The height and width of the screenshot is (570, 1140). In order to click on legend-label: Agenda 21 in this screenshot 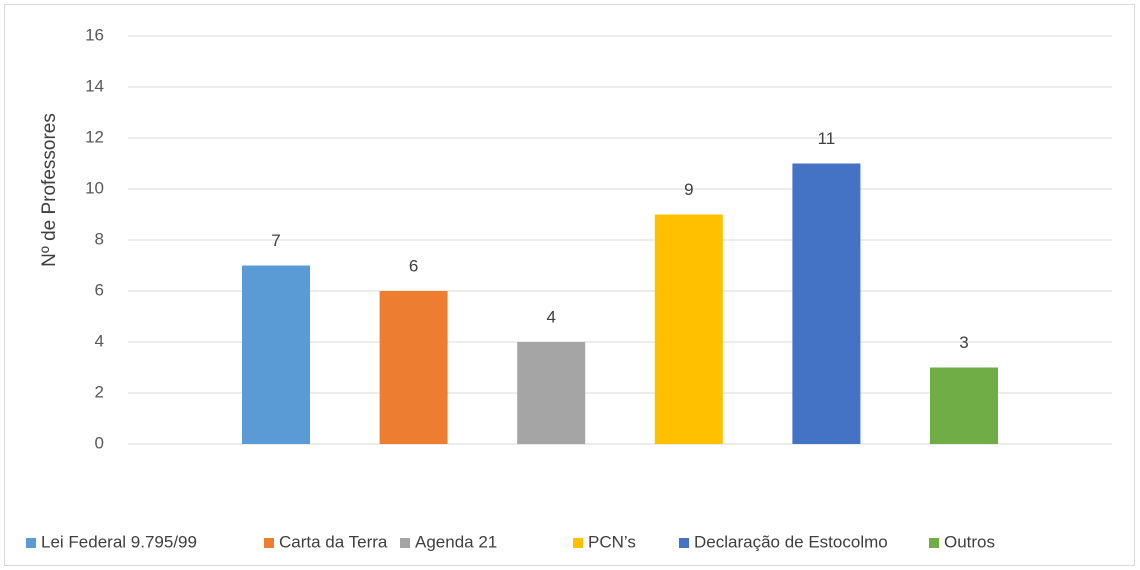, I will do `click(456, 541)`.